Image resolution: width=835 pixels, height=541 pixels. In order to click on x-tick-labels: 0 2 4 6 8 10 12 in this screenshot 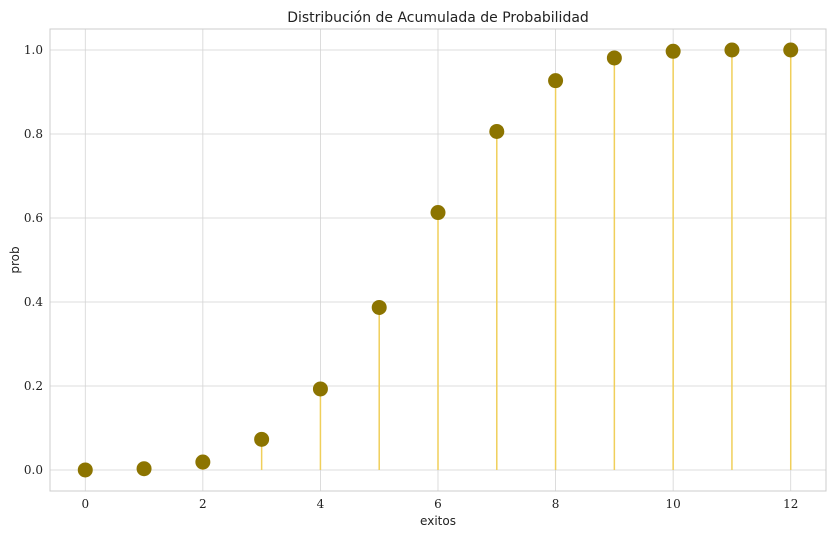, I will do `click(439, 504)`.